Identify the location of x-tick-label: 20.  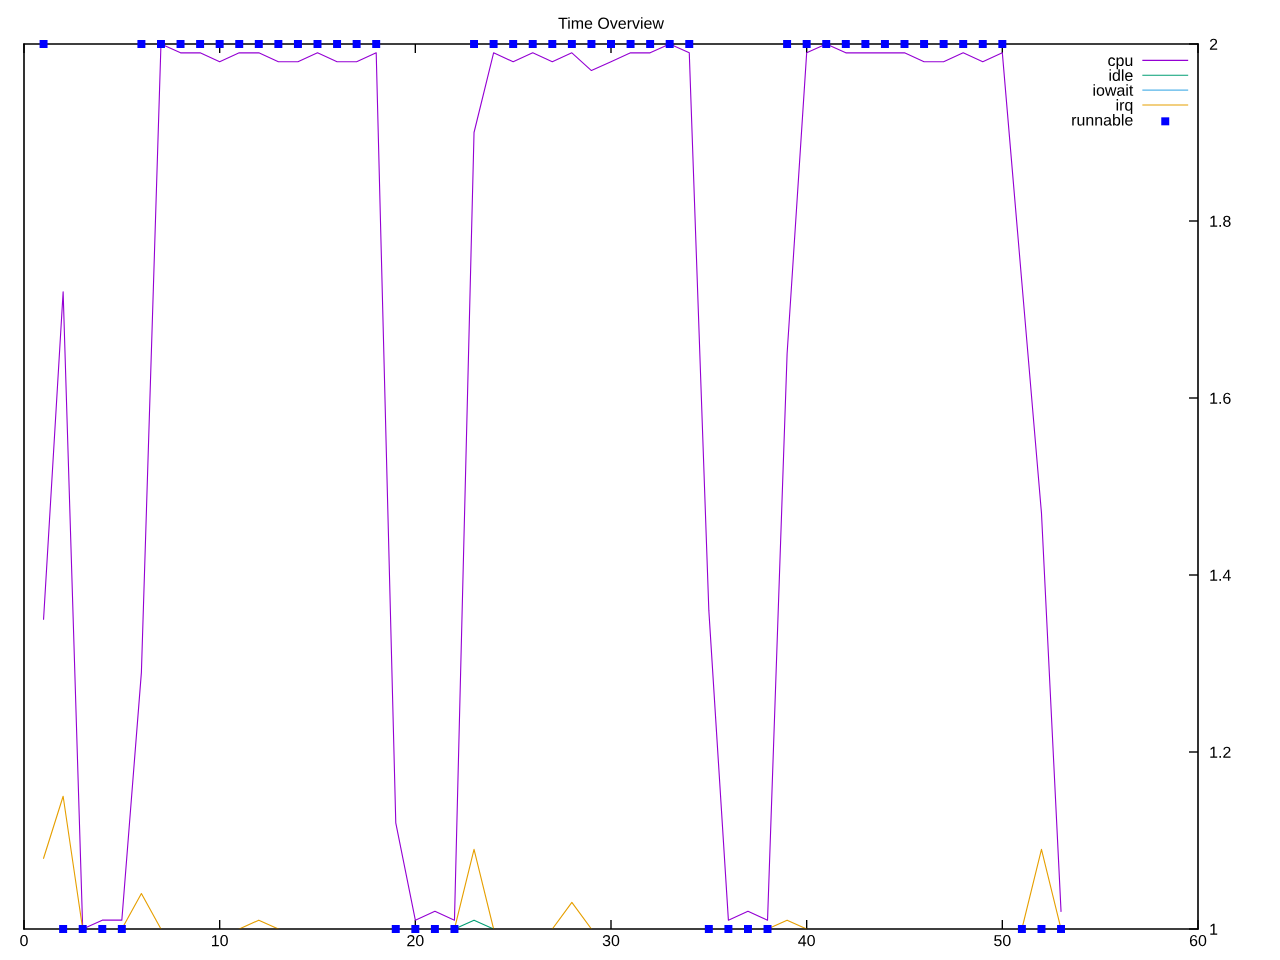
(415, 940).